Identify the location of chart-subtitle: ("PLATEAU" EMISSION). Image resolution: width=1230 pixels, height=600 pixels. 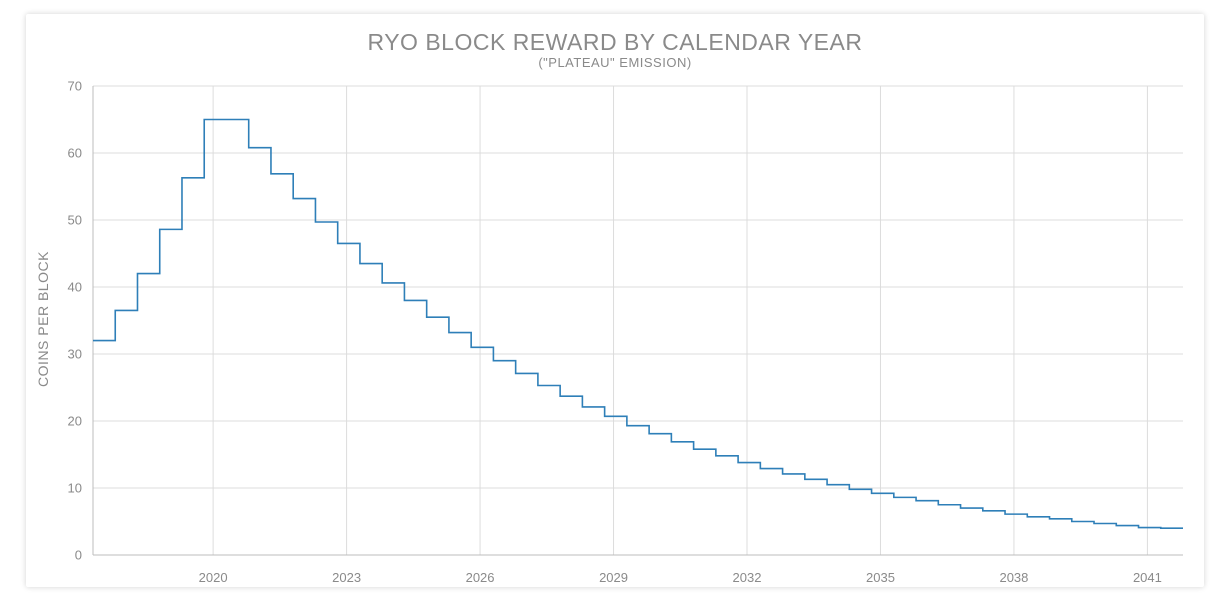
(614, 62).